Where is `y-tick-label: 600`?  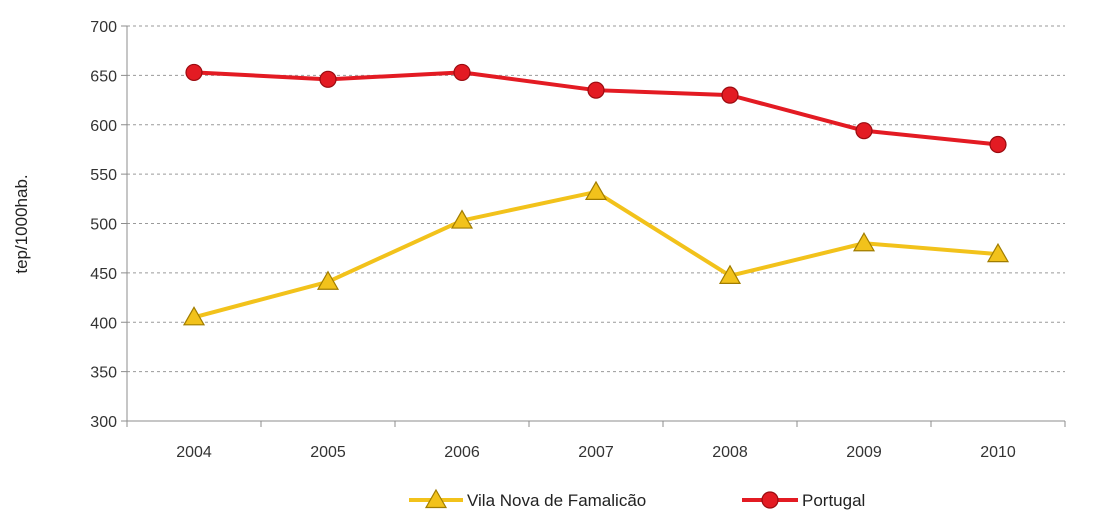
y-tick-label: 600 is located at coordinates (103, 126).